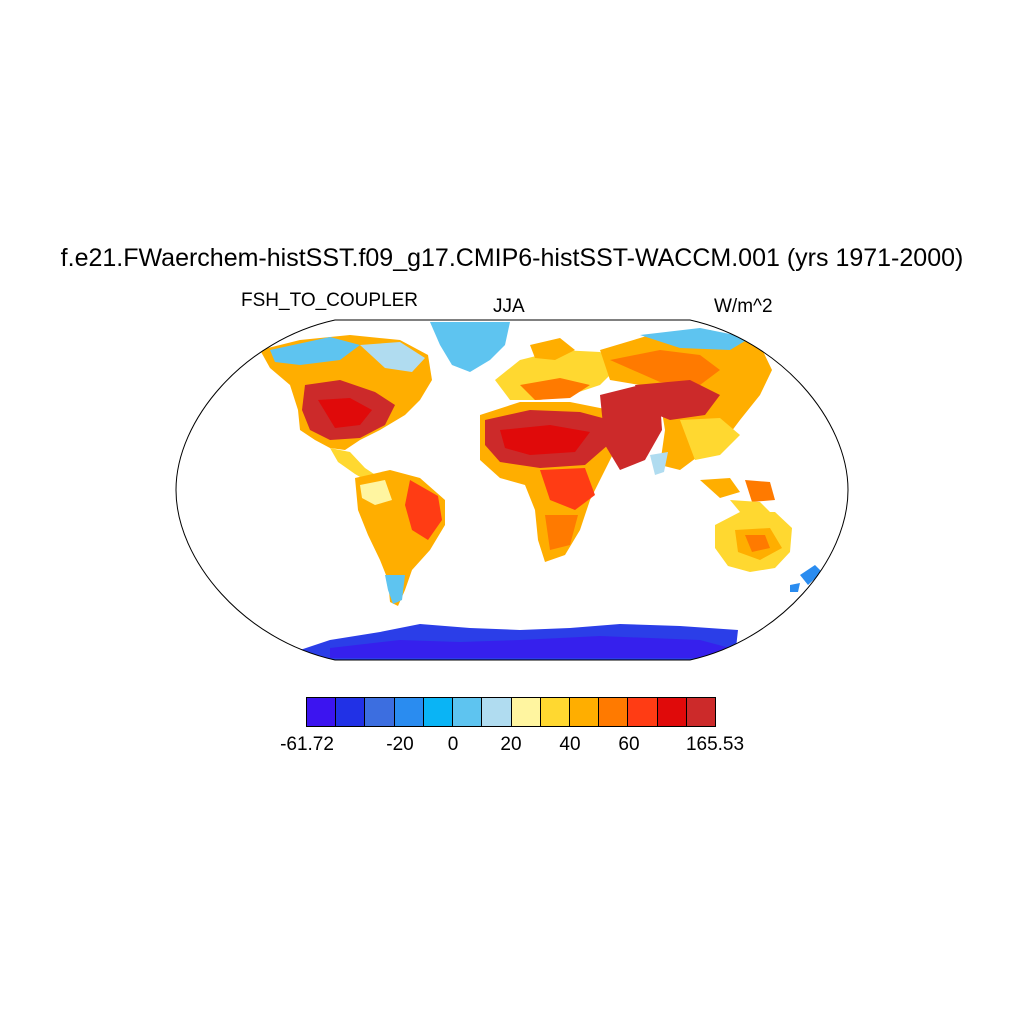 This screenshot has width=1024, height=1024. I want to click on season-label: JJA, so click(509, 306).